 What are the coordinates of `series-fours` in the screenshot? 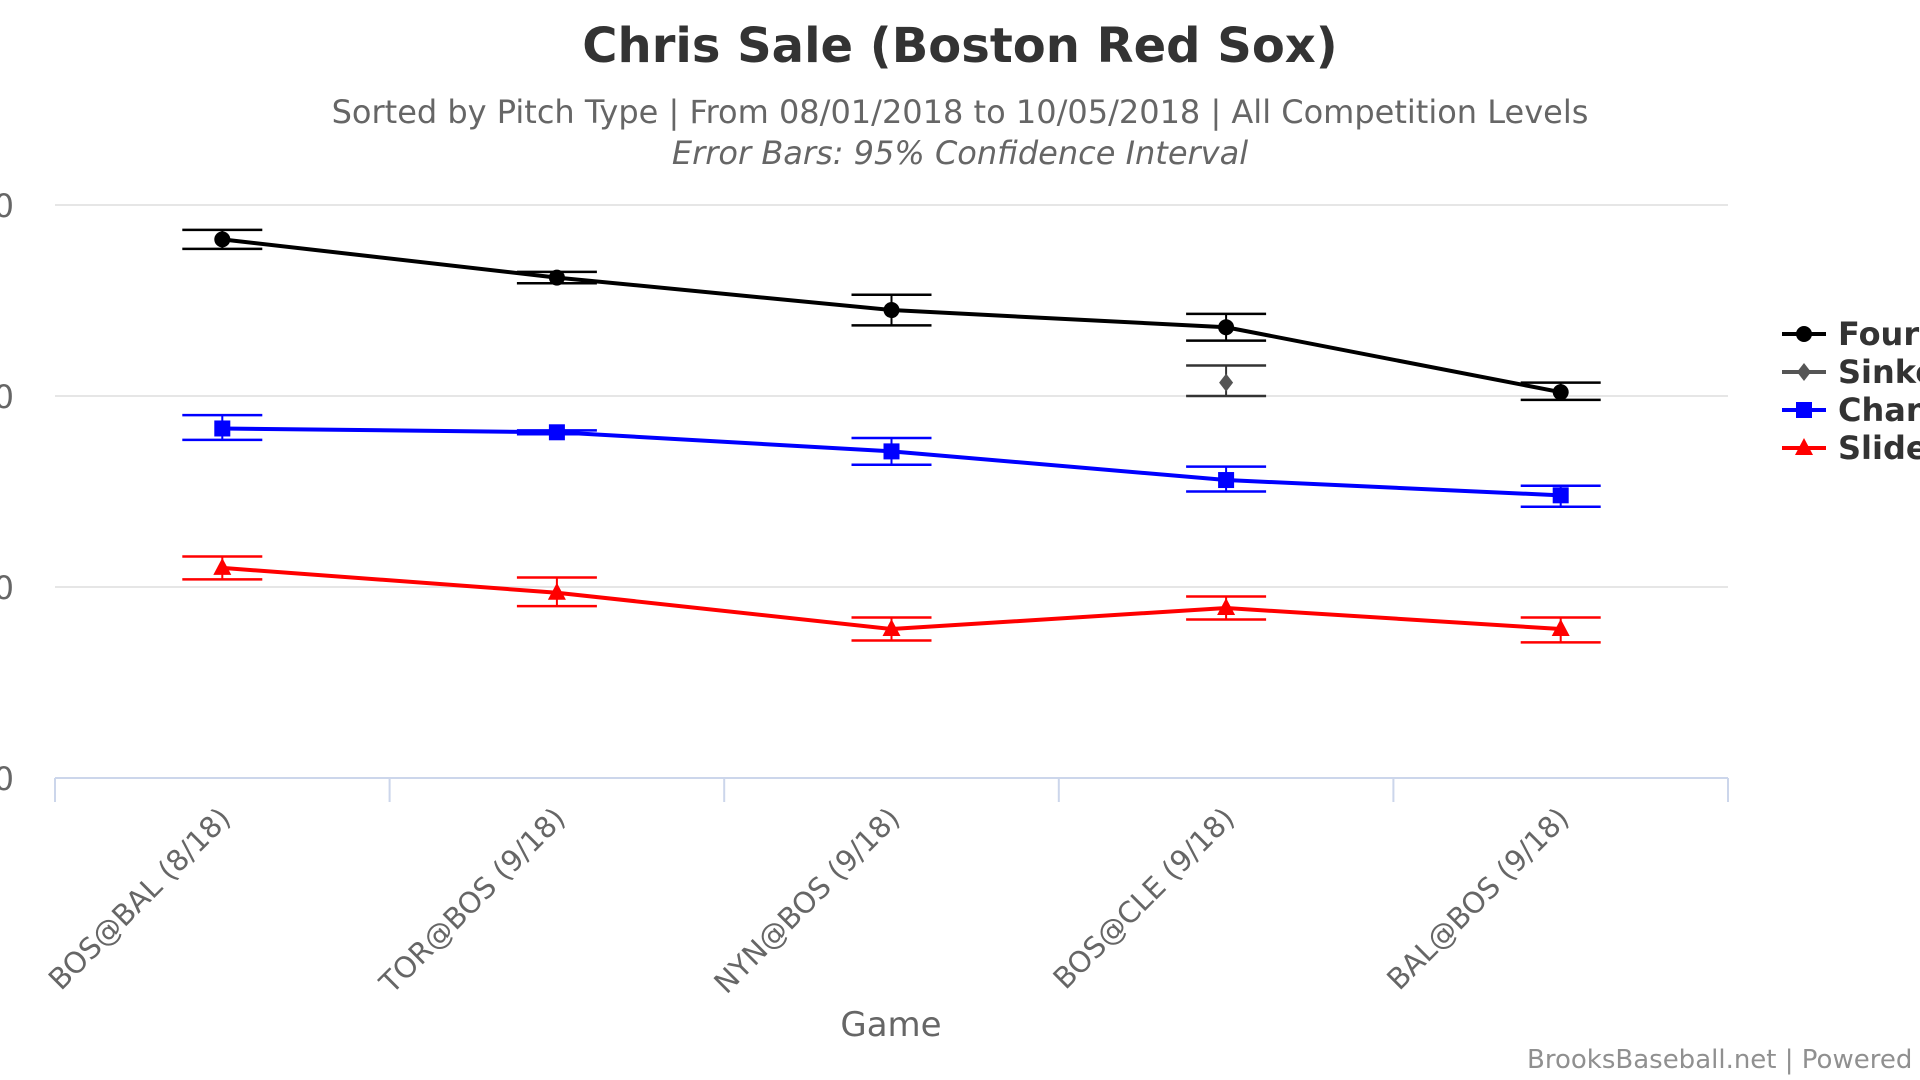 It's located at (891, 315).